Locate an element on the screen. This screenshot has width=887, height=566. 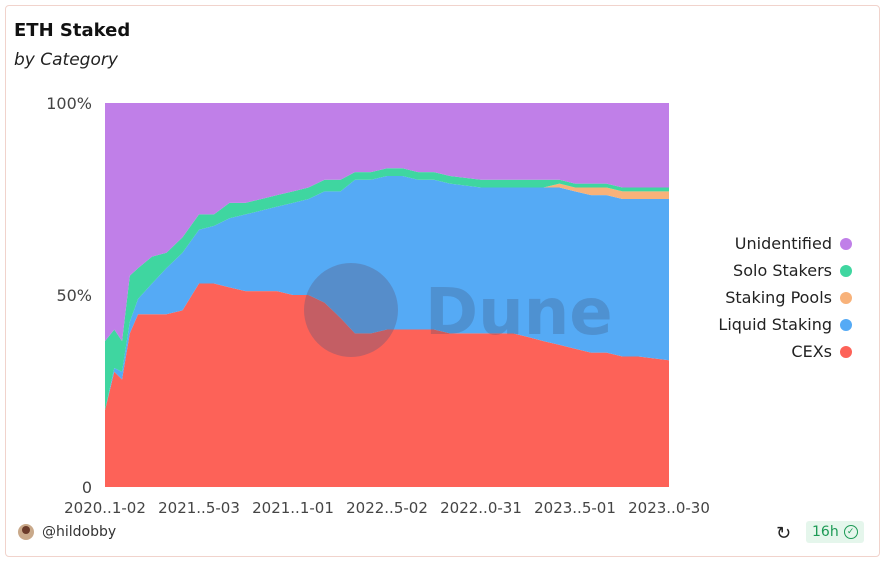
x-tick-label: 2022..5-02 is located at coordinates (387, 508).